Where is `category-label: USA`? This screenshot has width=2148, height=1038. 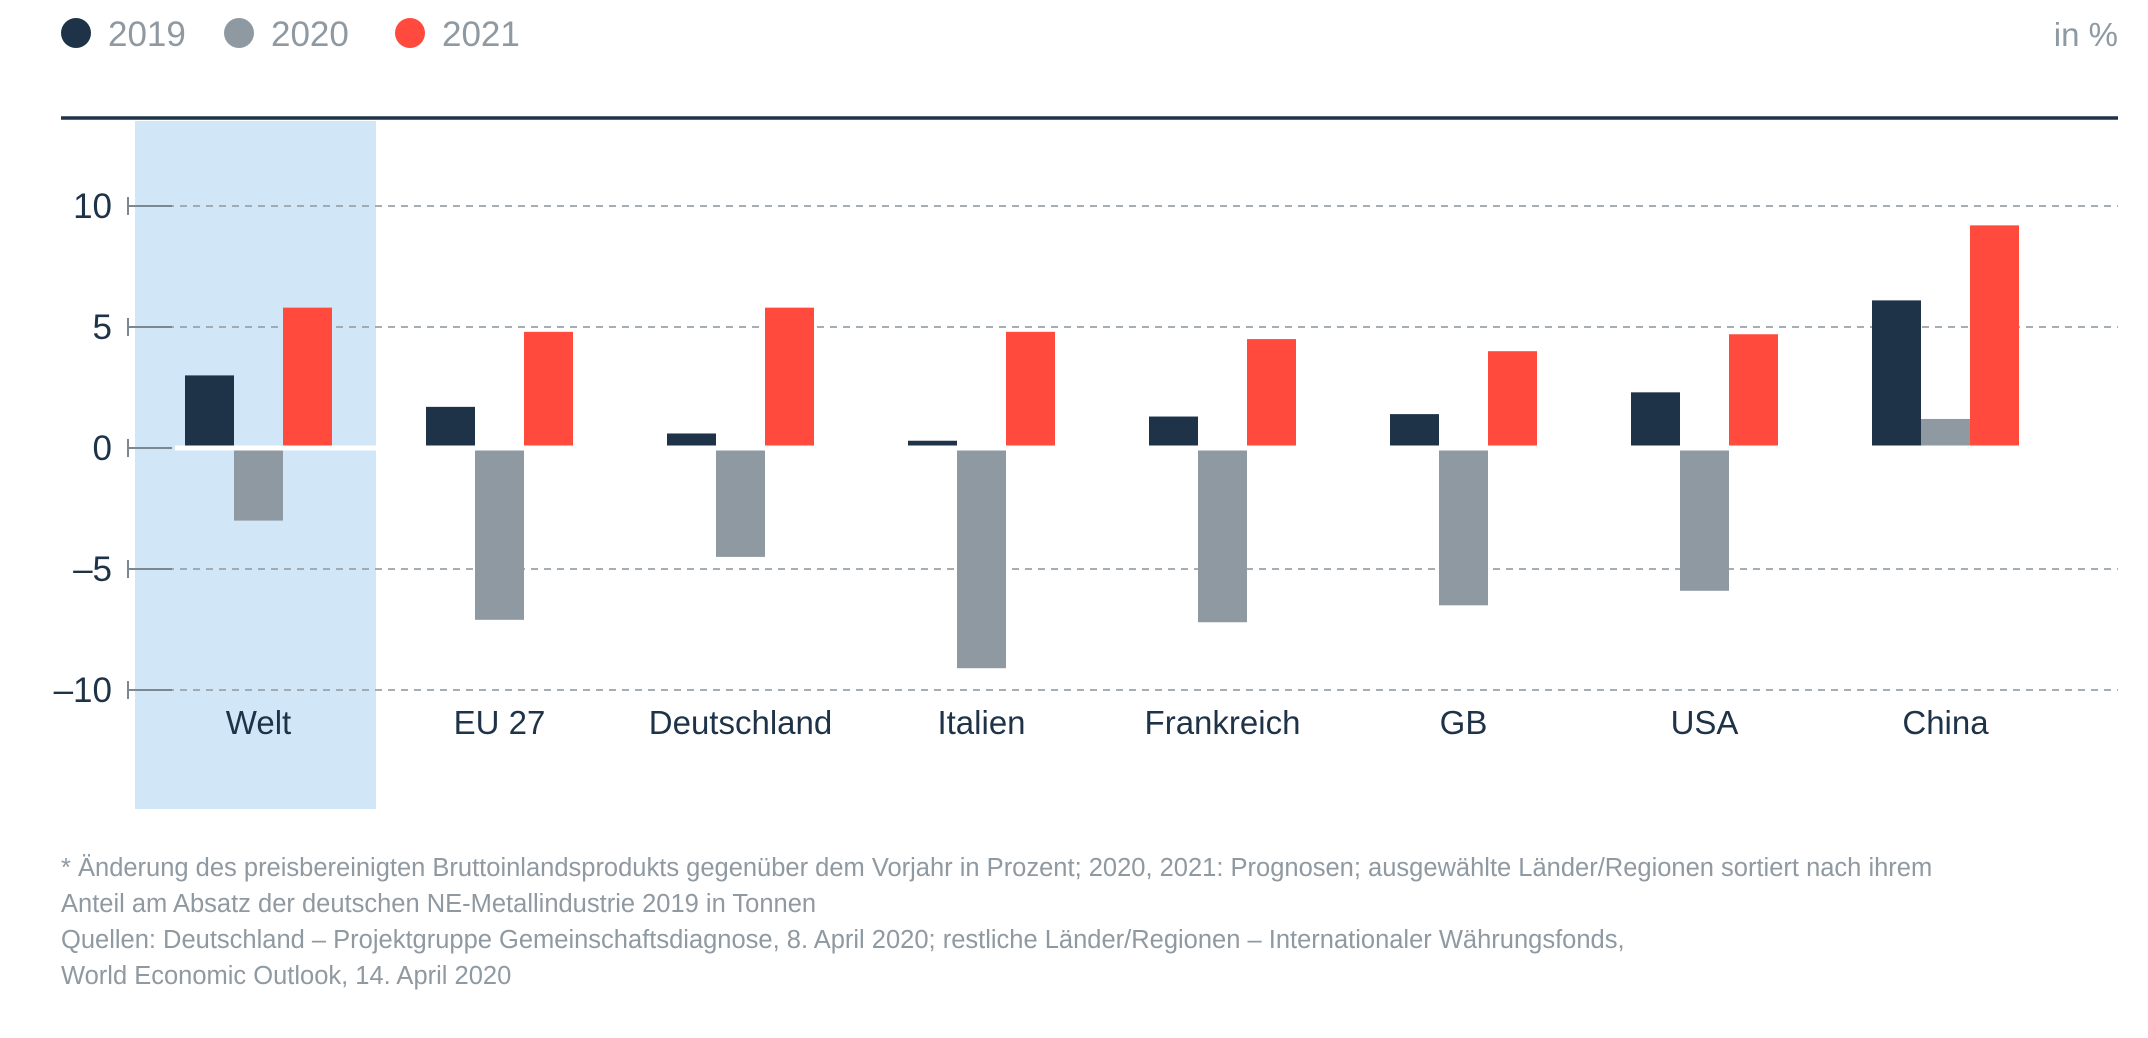
category-label: USA is located at coordinates (1705, 722).